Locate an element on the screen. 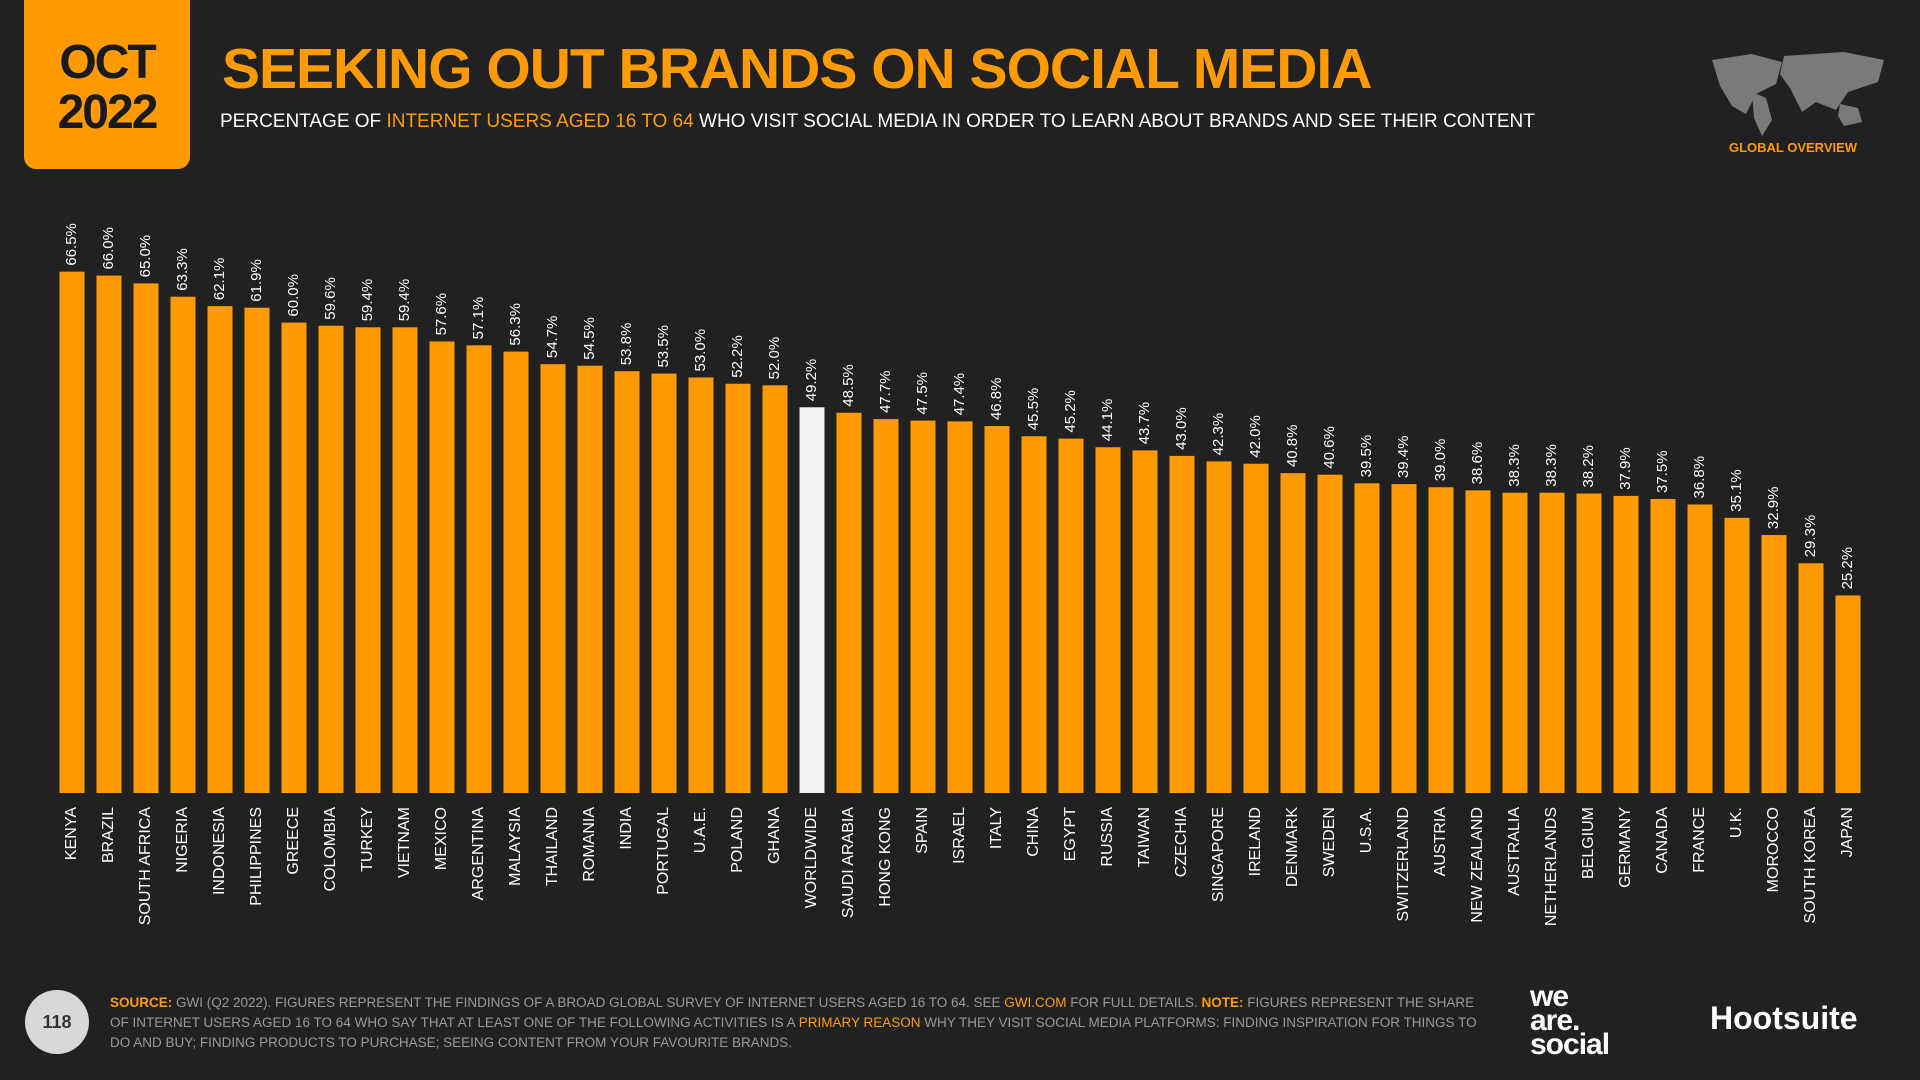 The width and height of the screenshot is (1920, 1080). x-tick-label: VIETNAM is located at coordinates (404, 842).